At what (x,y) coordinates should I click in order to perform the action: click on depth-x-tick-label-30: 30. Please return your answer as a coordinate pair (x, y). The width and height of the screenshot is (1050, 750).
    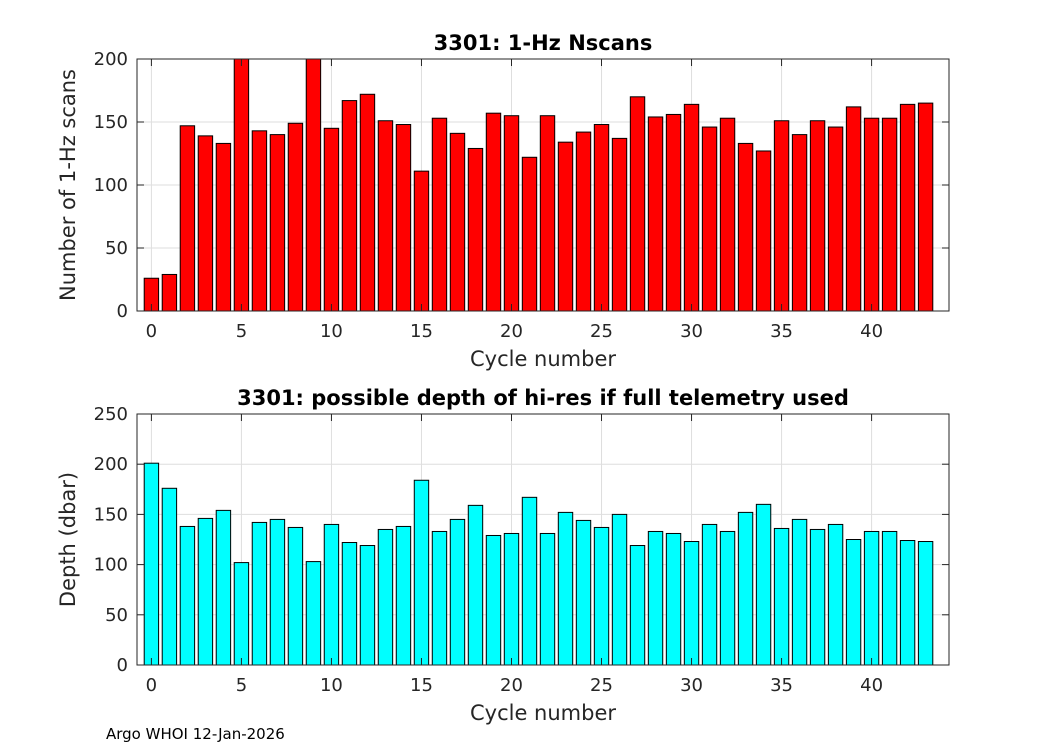
    Looking at the image, I should click on (691, 685).